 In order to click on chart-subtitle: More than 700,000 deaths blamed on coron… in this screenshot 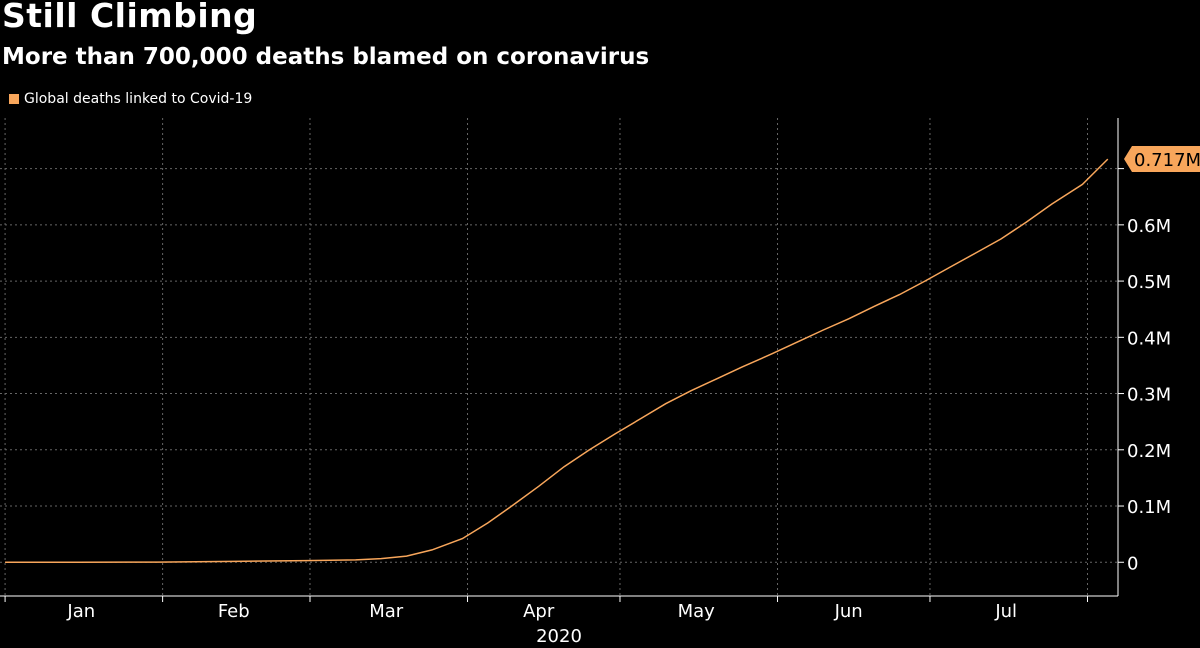, I will do `click(326, 57)`.